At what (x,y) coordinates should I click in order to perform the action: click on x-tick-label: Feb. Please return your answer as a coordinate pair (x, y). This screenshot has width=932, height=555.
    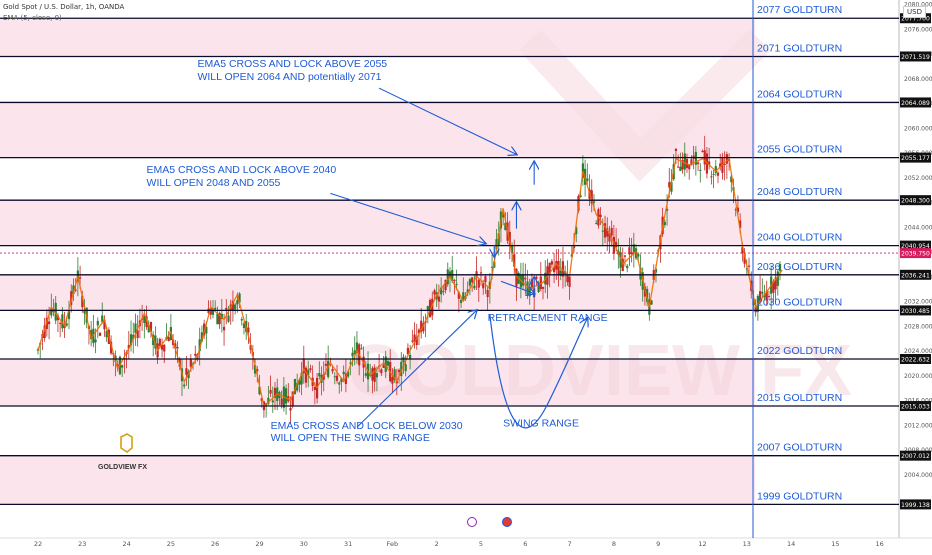
    Looking at the image, I should click on (393, 544).